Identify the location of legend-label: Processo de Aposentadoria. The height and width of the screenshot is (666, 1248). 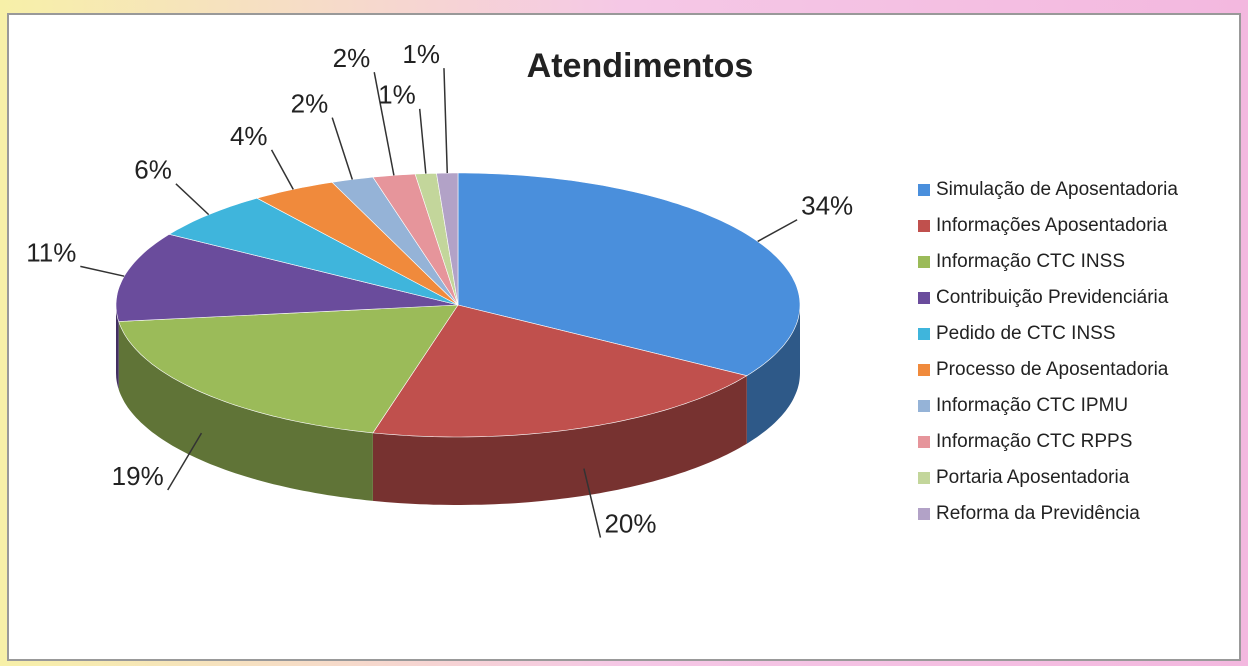
(1052, 369).